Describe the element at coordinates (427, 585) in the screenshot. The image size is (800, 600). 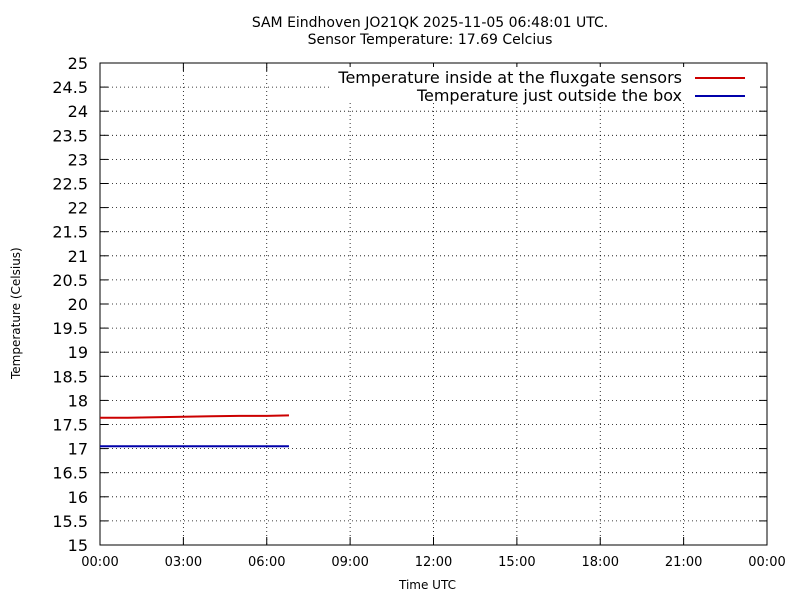
I see `x-axis-title: Time UTC` at that location.